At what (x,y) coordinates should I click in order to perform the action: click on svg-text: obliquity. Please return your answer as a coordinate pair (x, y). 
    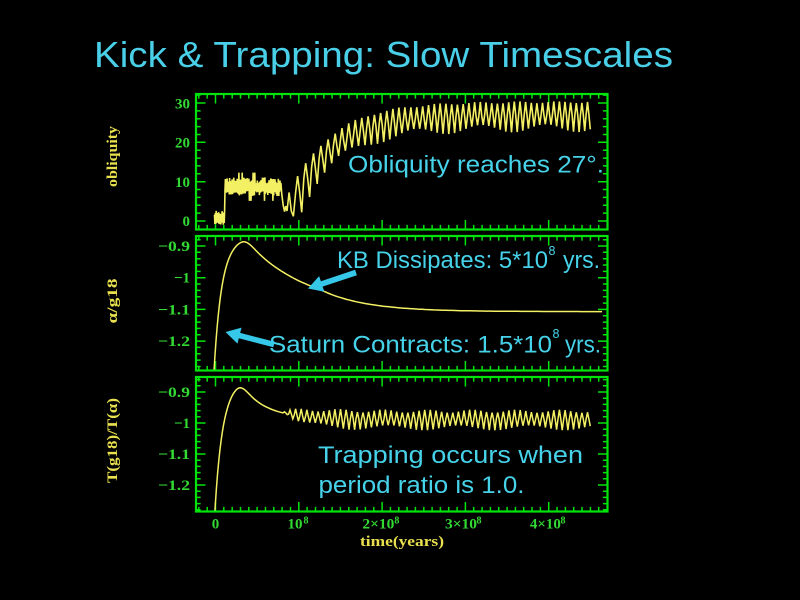
    Looking at the image, I should click on (113, 156).